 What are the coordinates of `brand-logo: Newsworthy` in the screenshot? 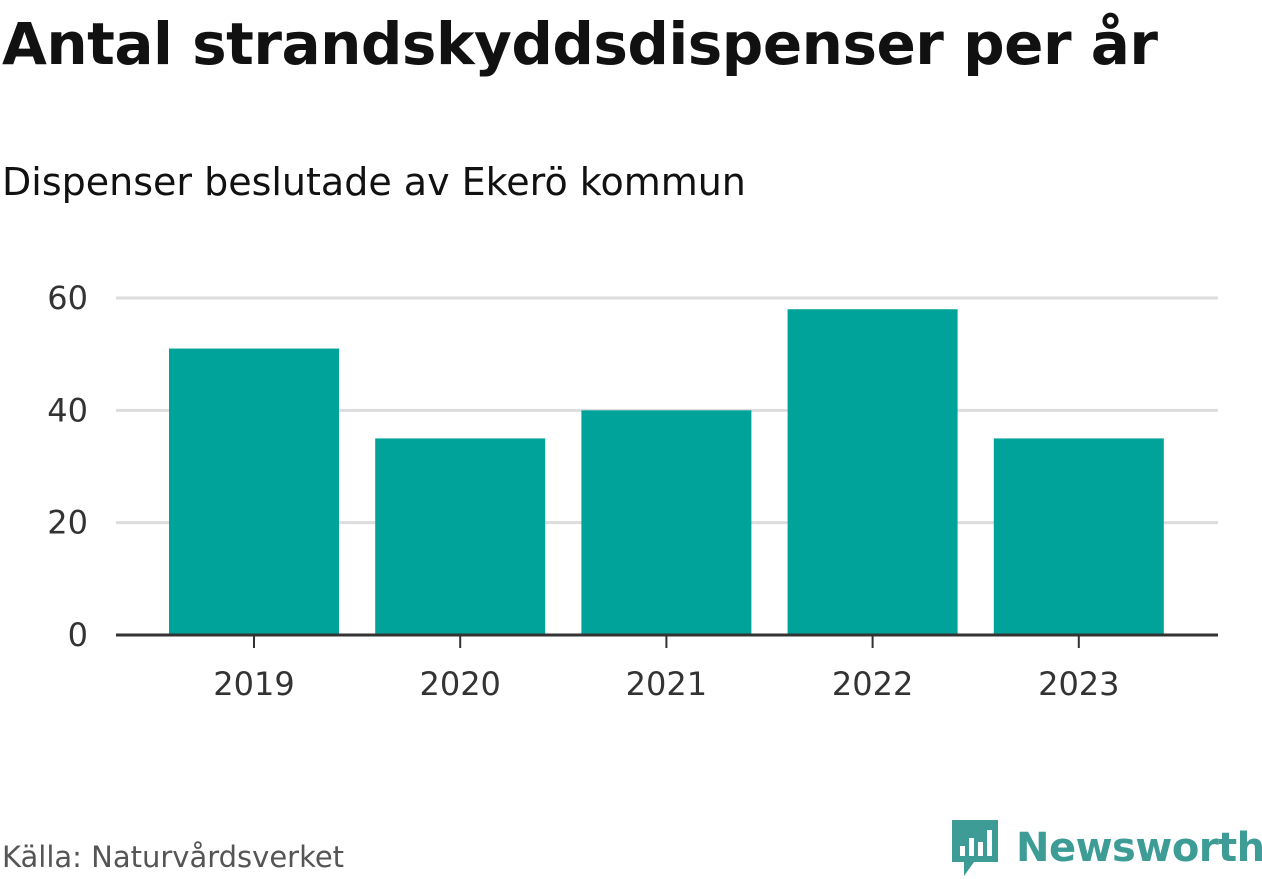 It's located at (1106, 848).